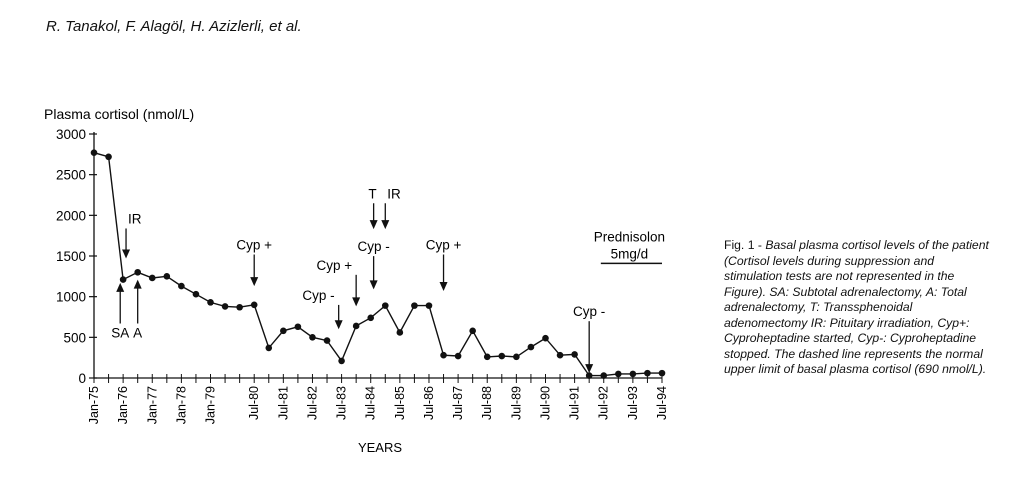  I want to click on x-tick-label: Jul-93, so click(633, 403).